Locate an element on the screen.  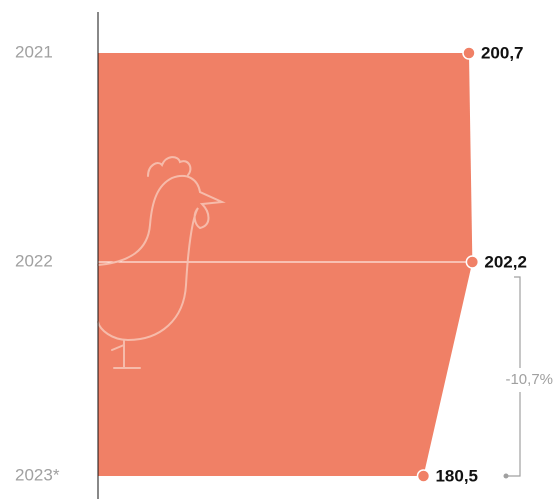
rooster-leg is located at coordinates (126, 354).